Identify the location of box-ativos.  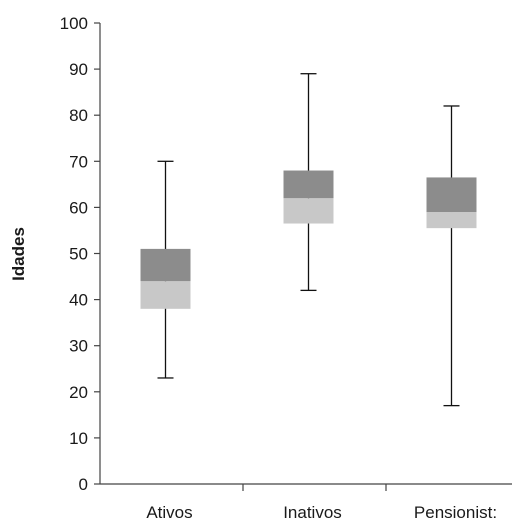
(165, 269).